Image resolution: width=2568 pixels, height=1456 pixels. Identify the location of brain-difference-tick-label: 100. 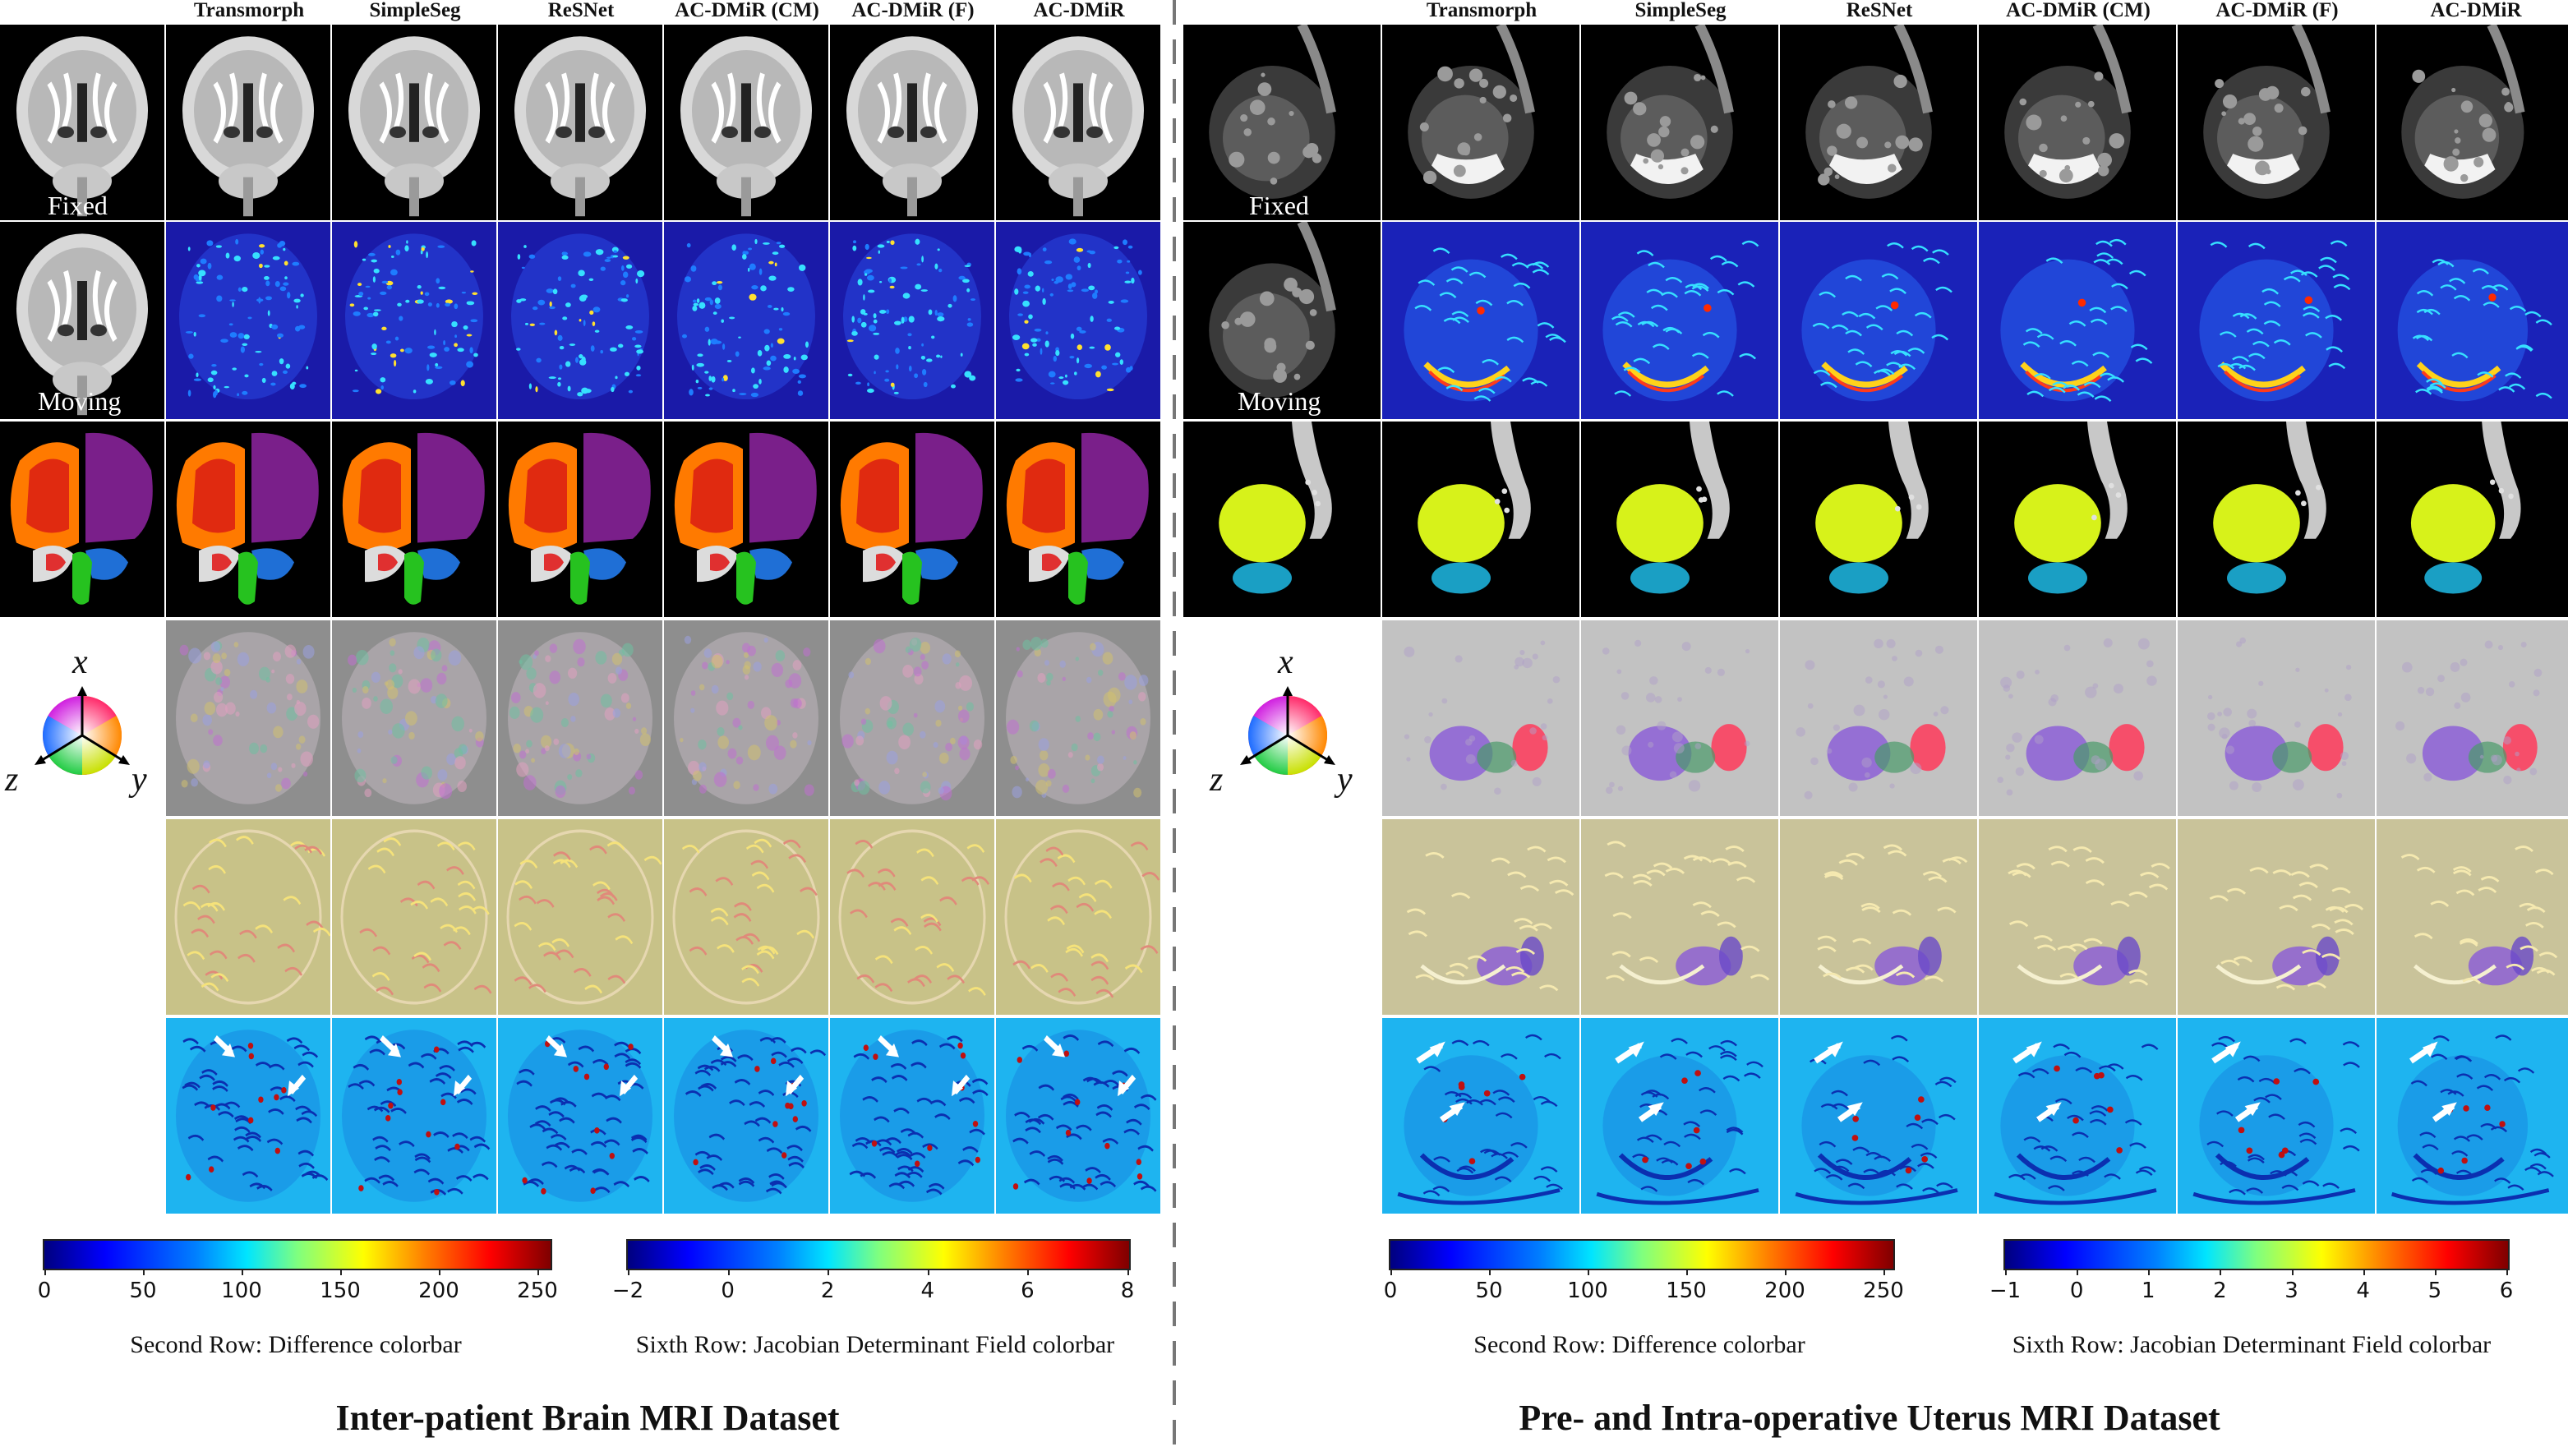
(241, 1291).